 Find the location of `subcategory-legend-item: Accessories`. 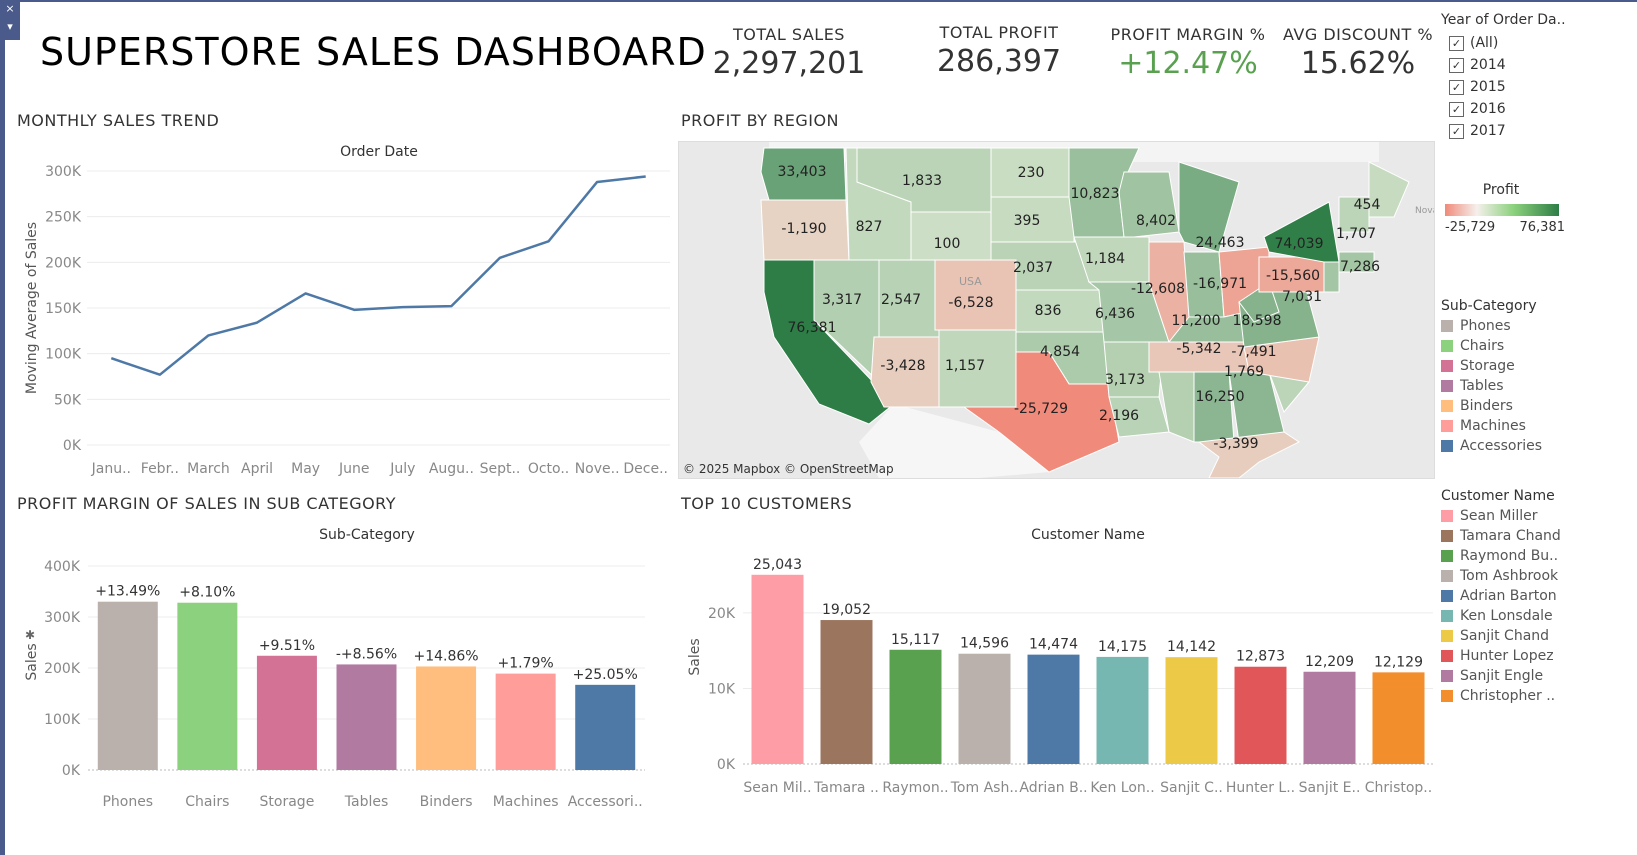

subcategory-legend-item: Accessories is located at coordinates (1536, 446).